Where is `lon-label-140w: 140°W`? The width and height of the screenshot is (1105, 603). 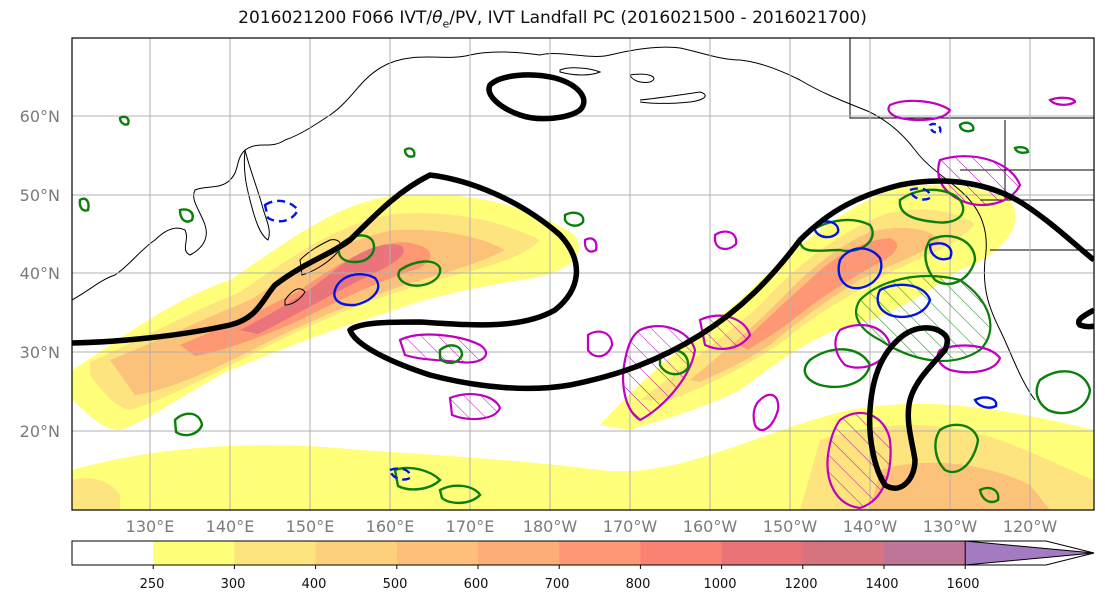 lon-label-140w: 140°W is located at coordinates (870, 526).